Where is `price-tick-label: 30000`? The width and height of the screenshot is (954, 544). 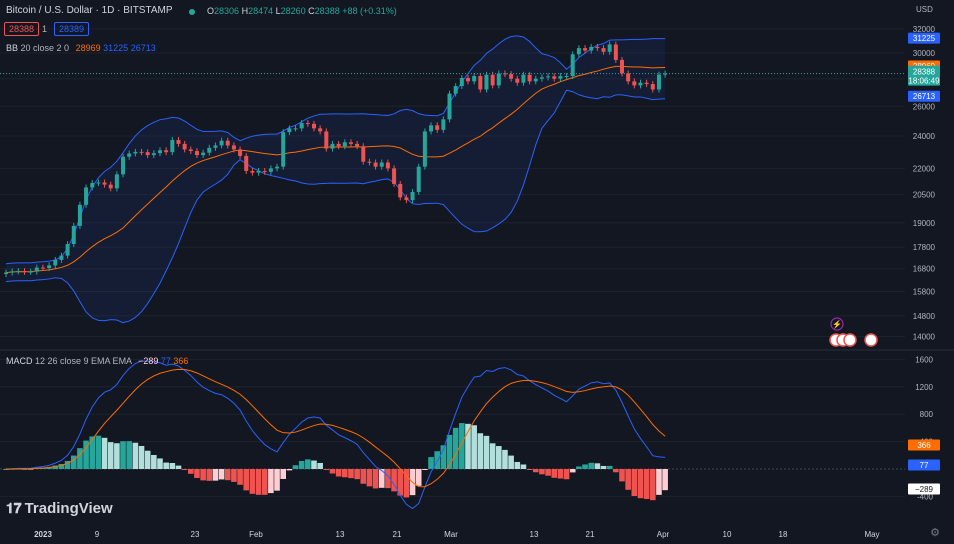
price-tick-label: 30000 is located at coordinates (924, 53).